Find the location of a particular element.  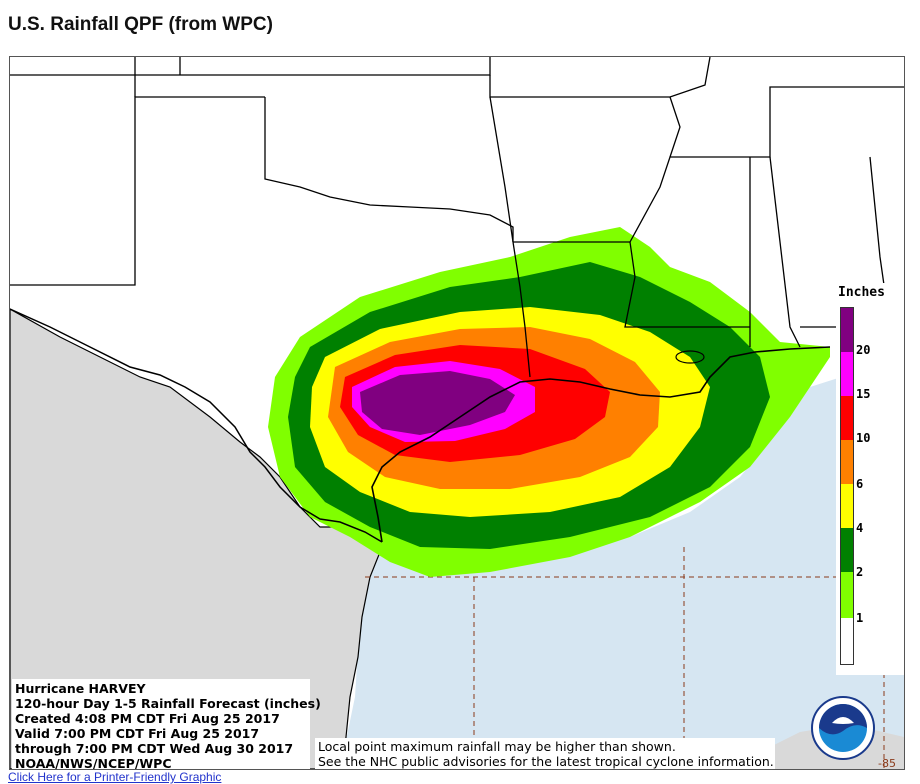

legend-color-bar is located at coordinates (847, 486).